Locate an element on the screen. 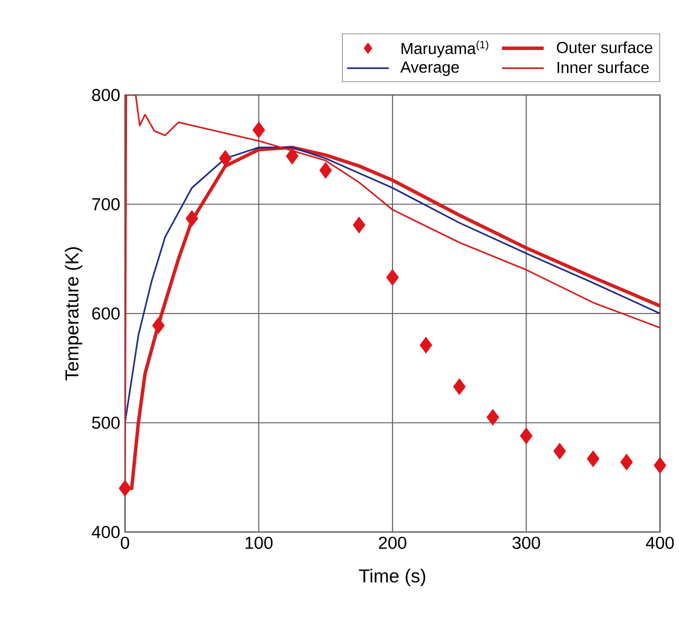 This screenshot has width=679, height=638. x-tick-label: 200 is located at coordinates (392, 542).